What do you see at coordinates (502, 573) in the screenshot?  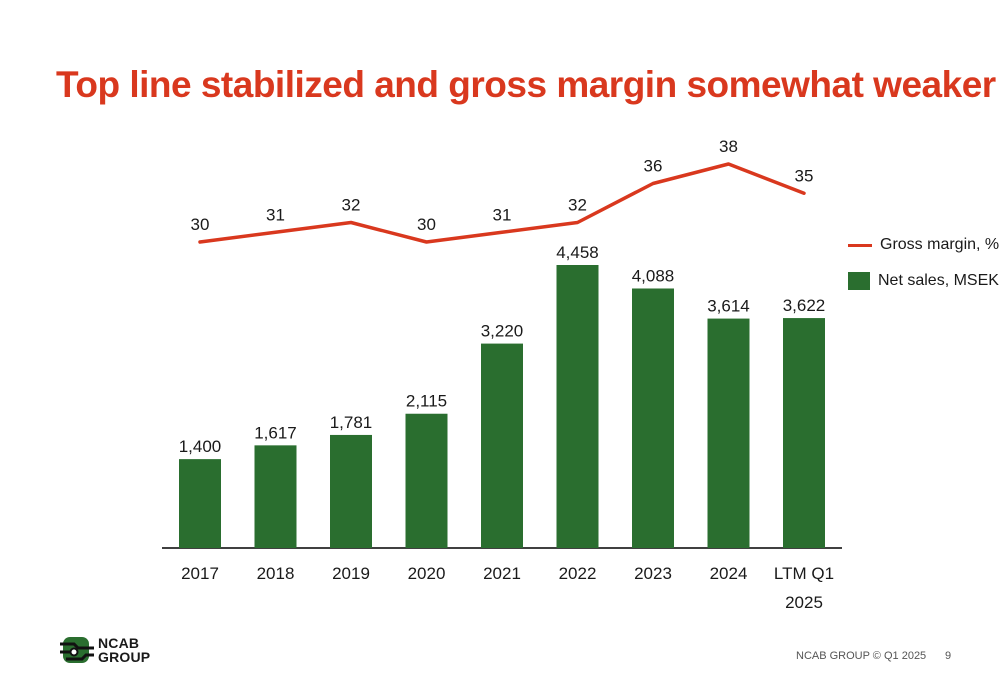 I see `x-tick-label-2021: 2021` at bounding box center [502, 573].